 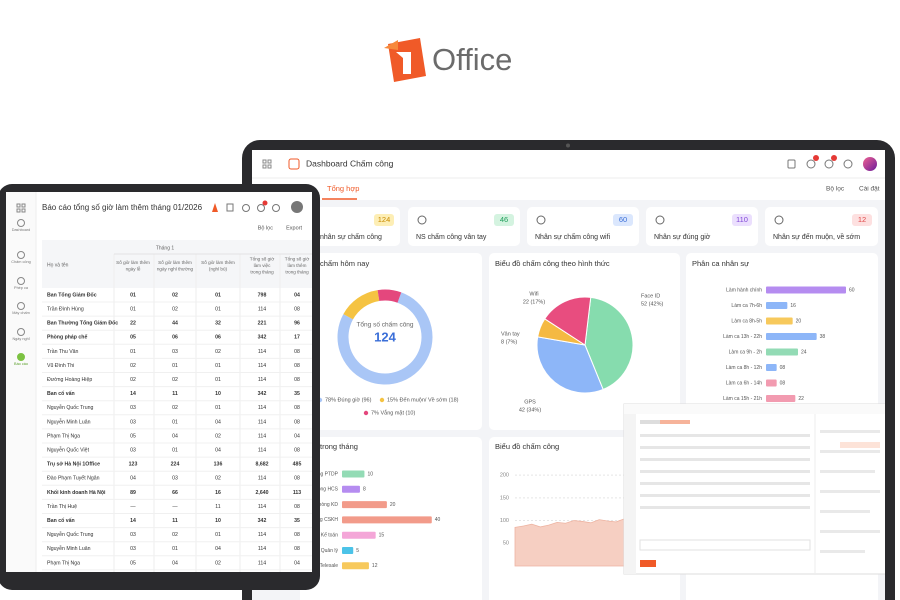 I want to click on bar-value-label: 24, so click(x=804, y=352).